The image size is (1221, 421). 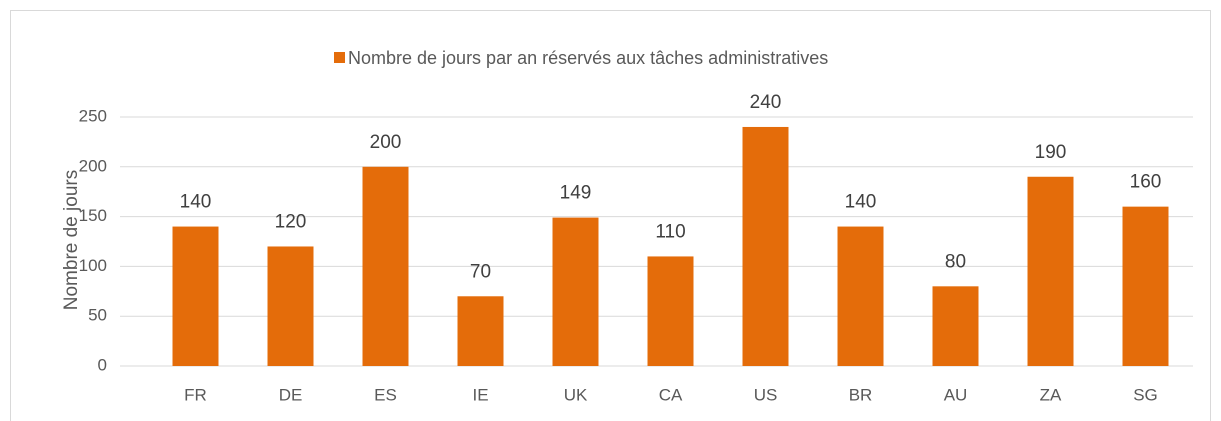 What do you see at coordinates (93, 265) in the screenshot?
I see `y-tick-label: 100` at bounding box center [93, 265].